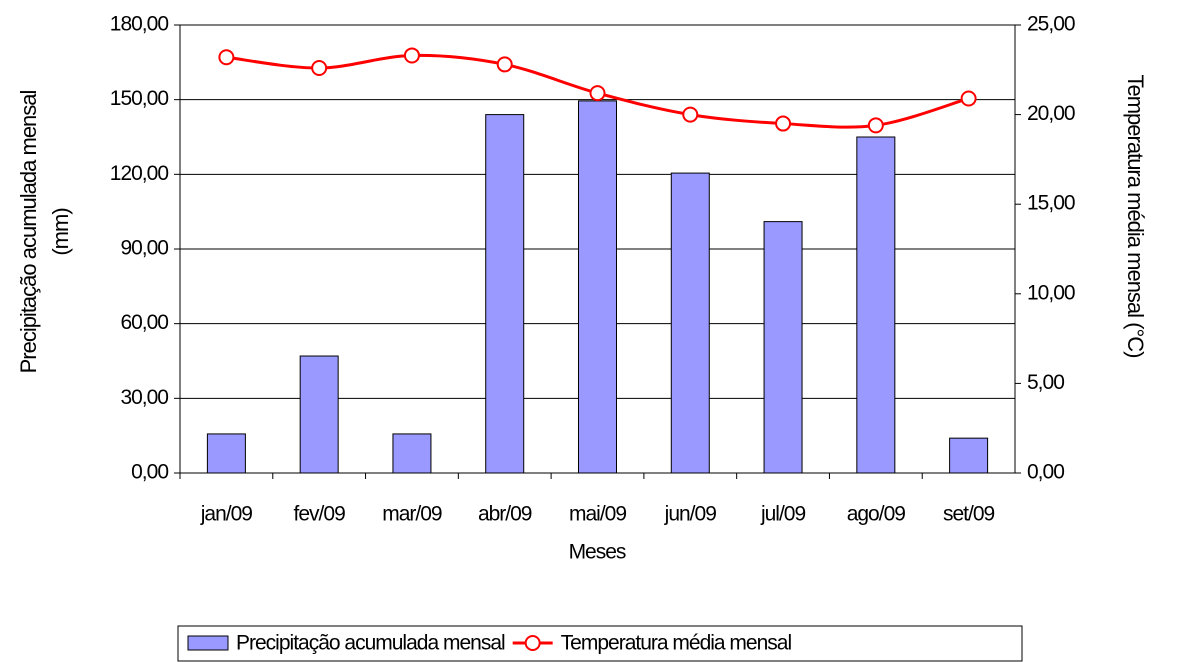 This screenshot has height=662, width=1187. I want to click on legend-marker, so click(532, 643).